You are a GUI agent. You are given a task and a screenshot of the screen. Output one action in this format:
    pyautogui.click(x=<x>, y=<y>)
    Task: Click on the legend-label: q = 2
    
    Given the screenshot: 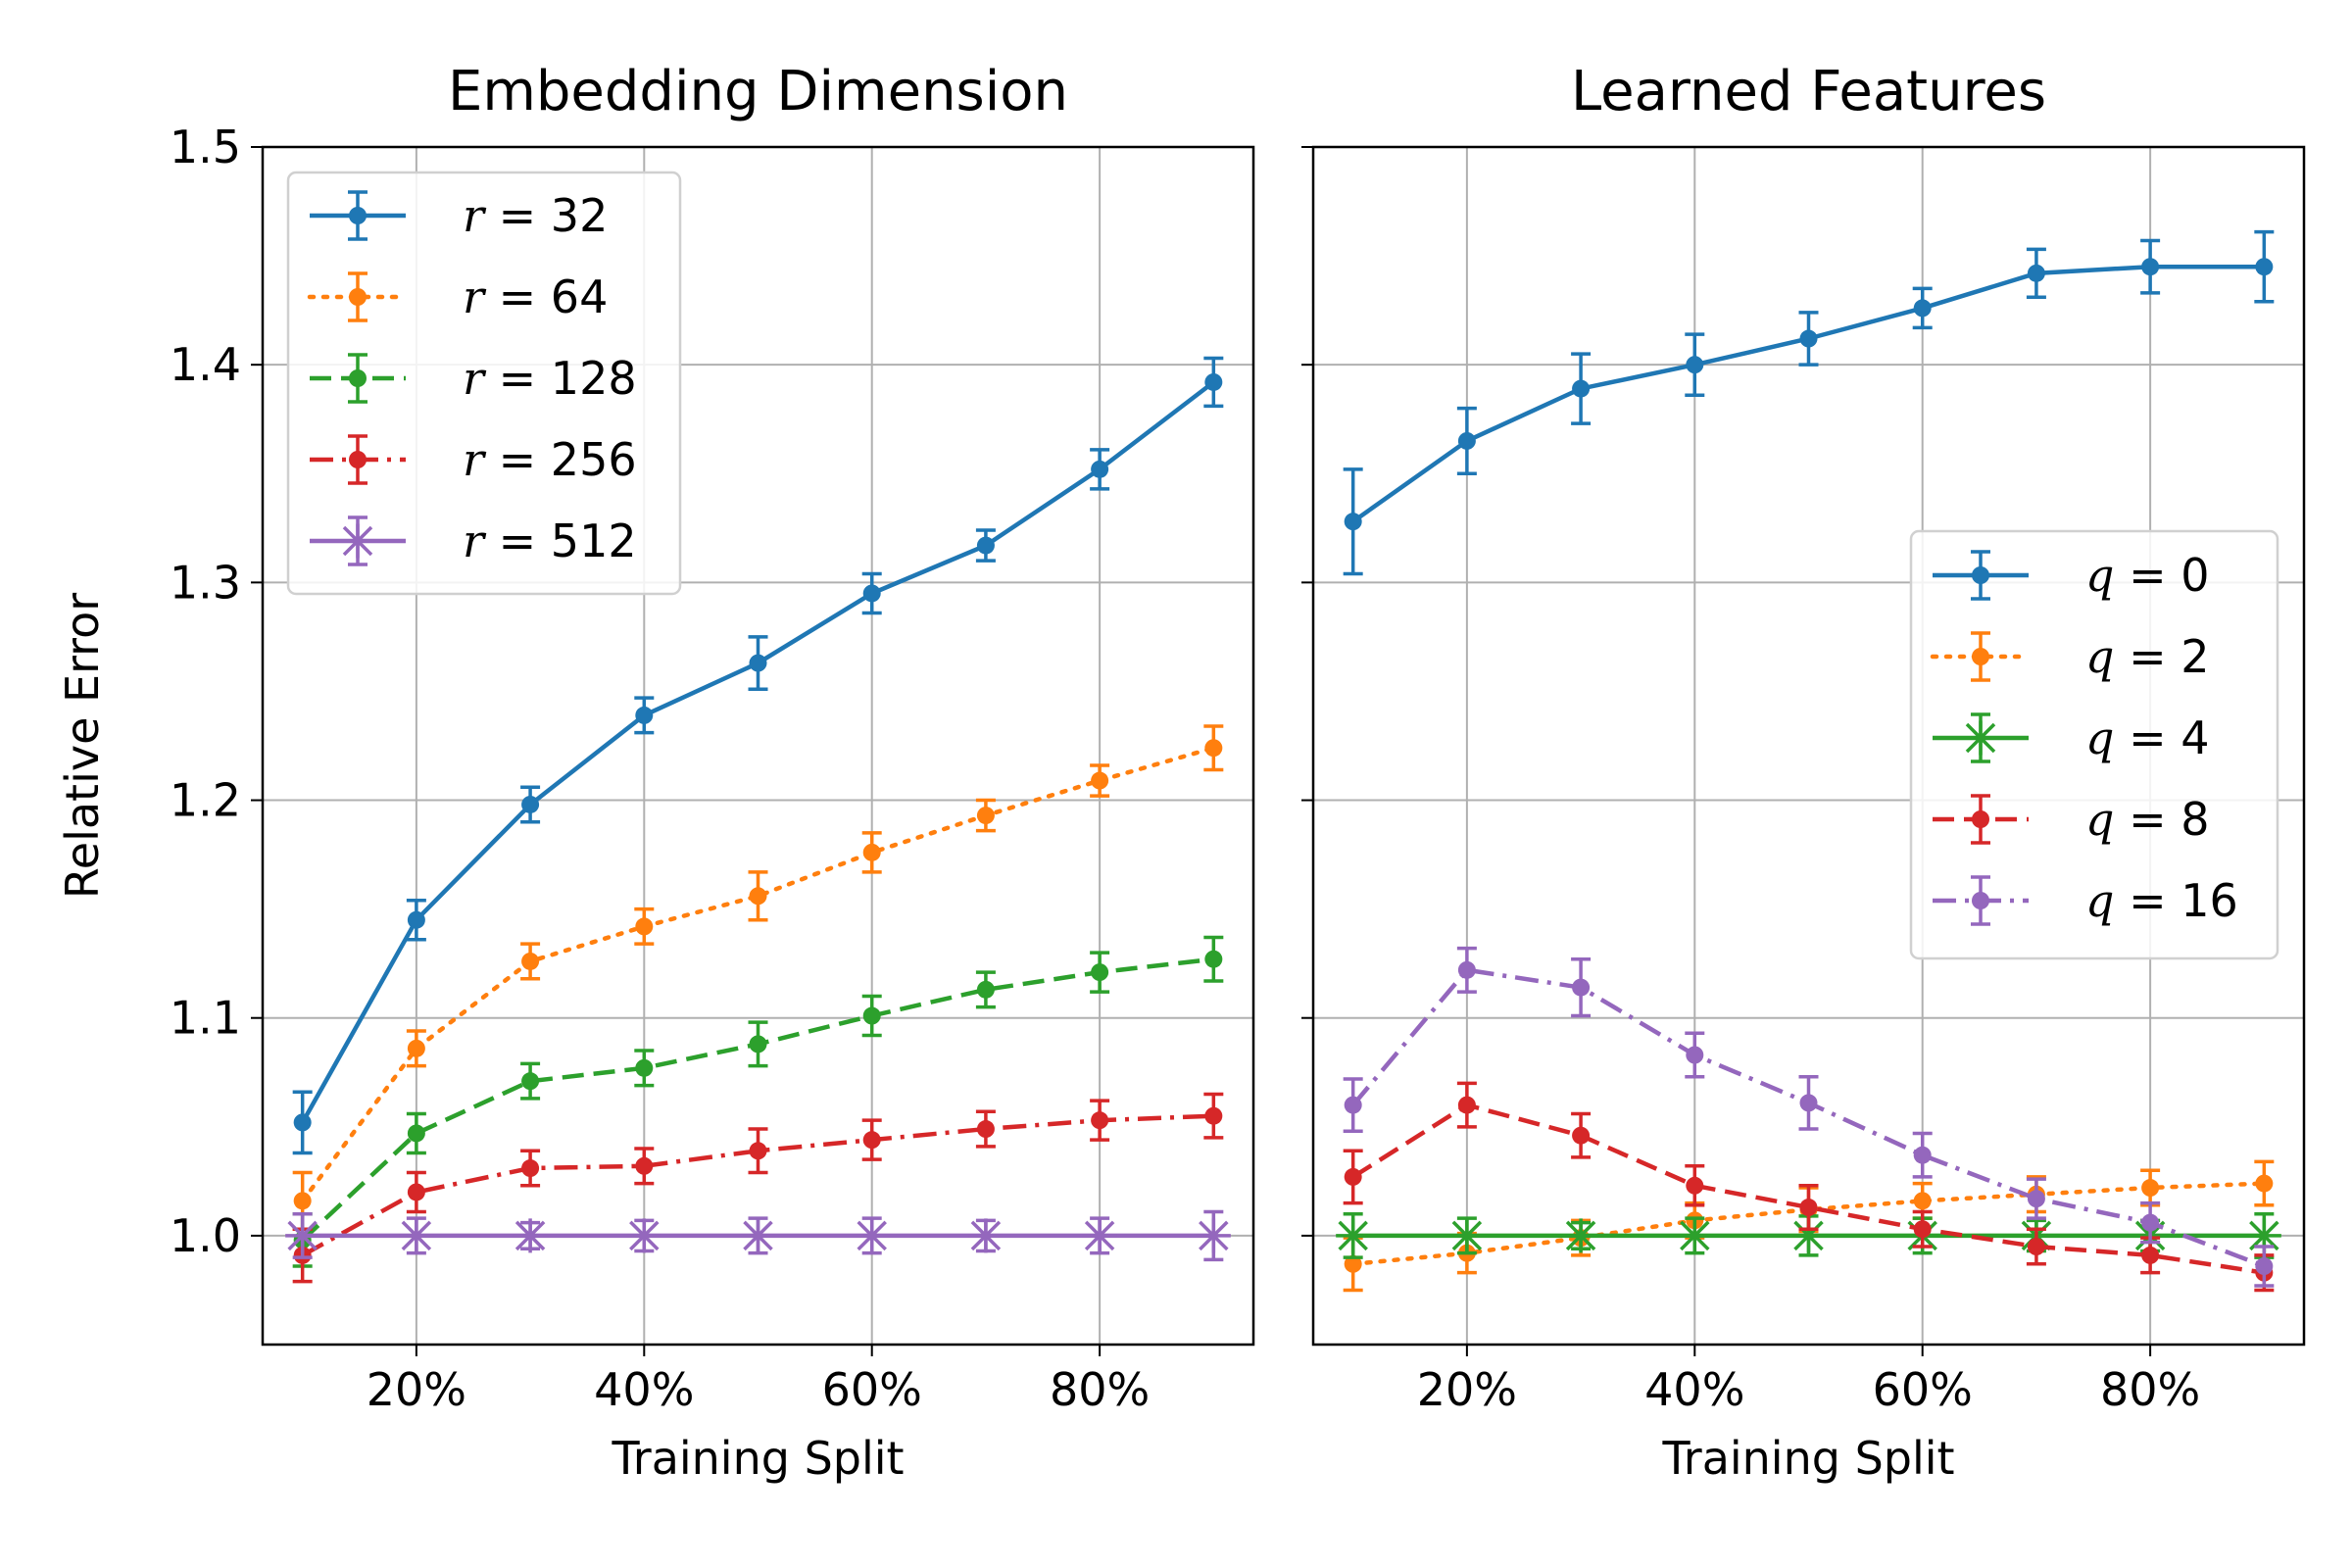 What is the action you would take?
    pyautogui.click(x=2147, y=656)
    